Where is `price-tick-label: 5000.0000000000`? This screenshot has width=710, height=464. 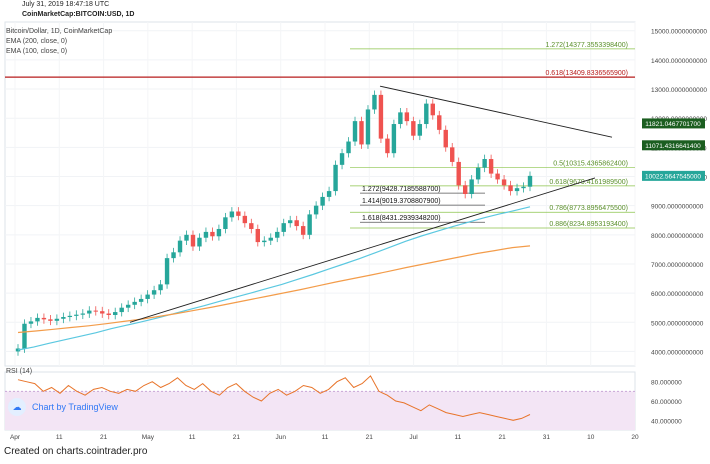
price-tick-label: 5000.0000000000 is located at coordinates (677, 323).